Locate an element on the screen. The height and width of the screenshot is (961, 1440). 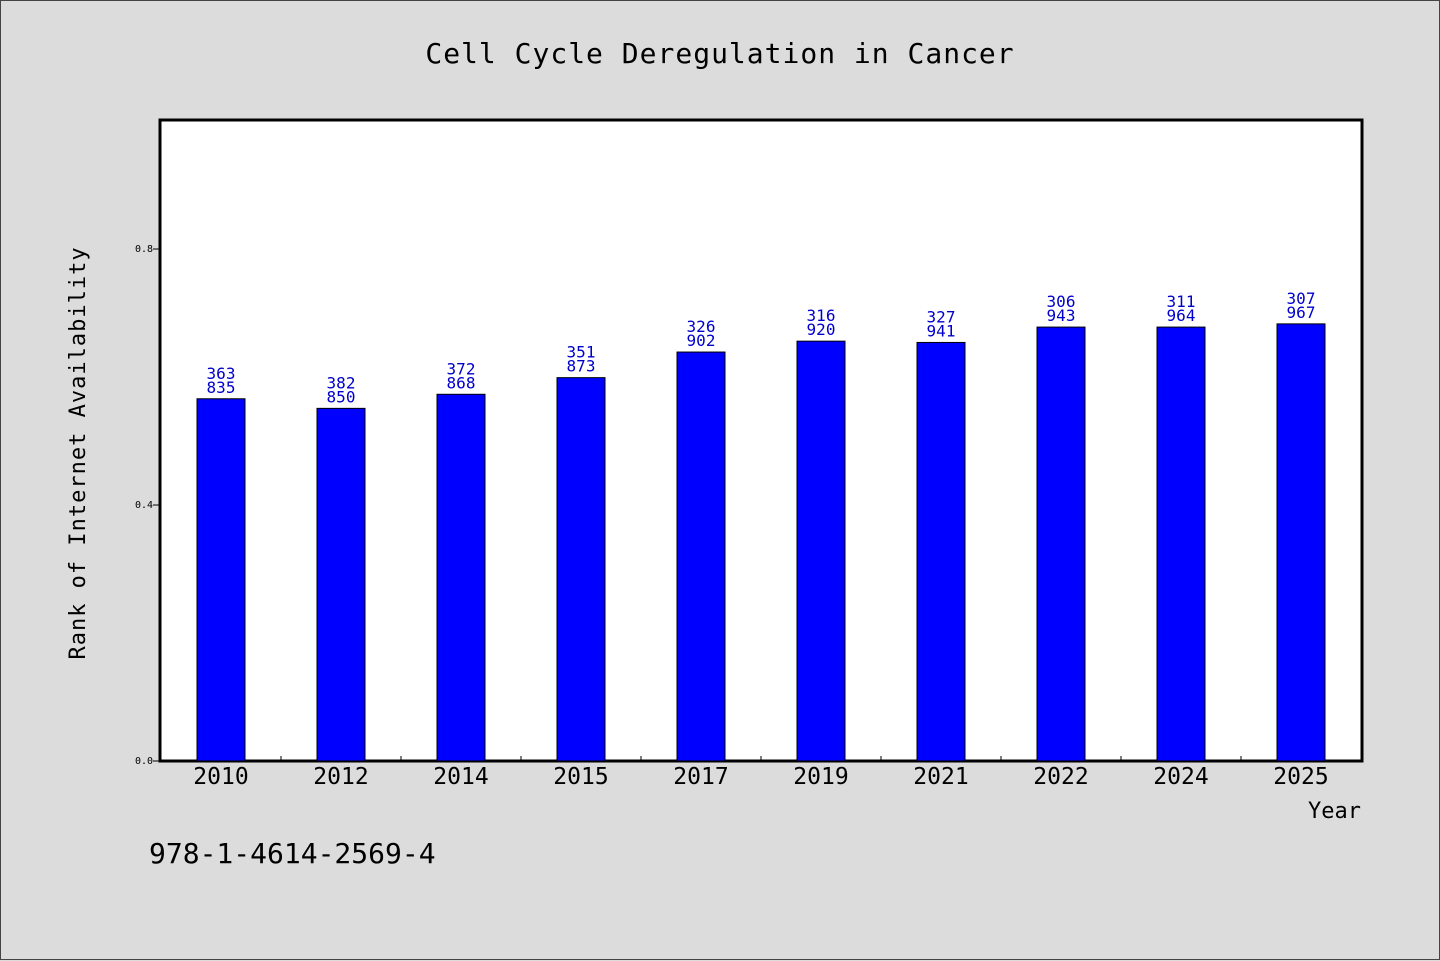
data-label-bottom: 967 is located at coordinates (1301, 312).